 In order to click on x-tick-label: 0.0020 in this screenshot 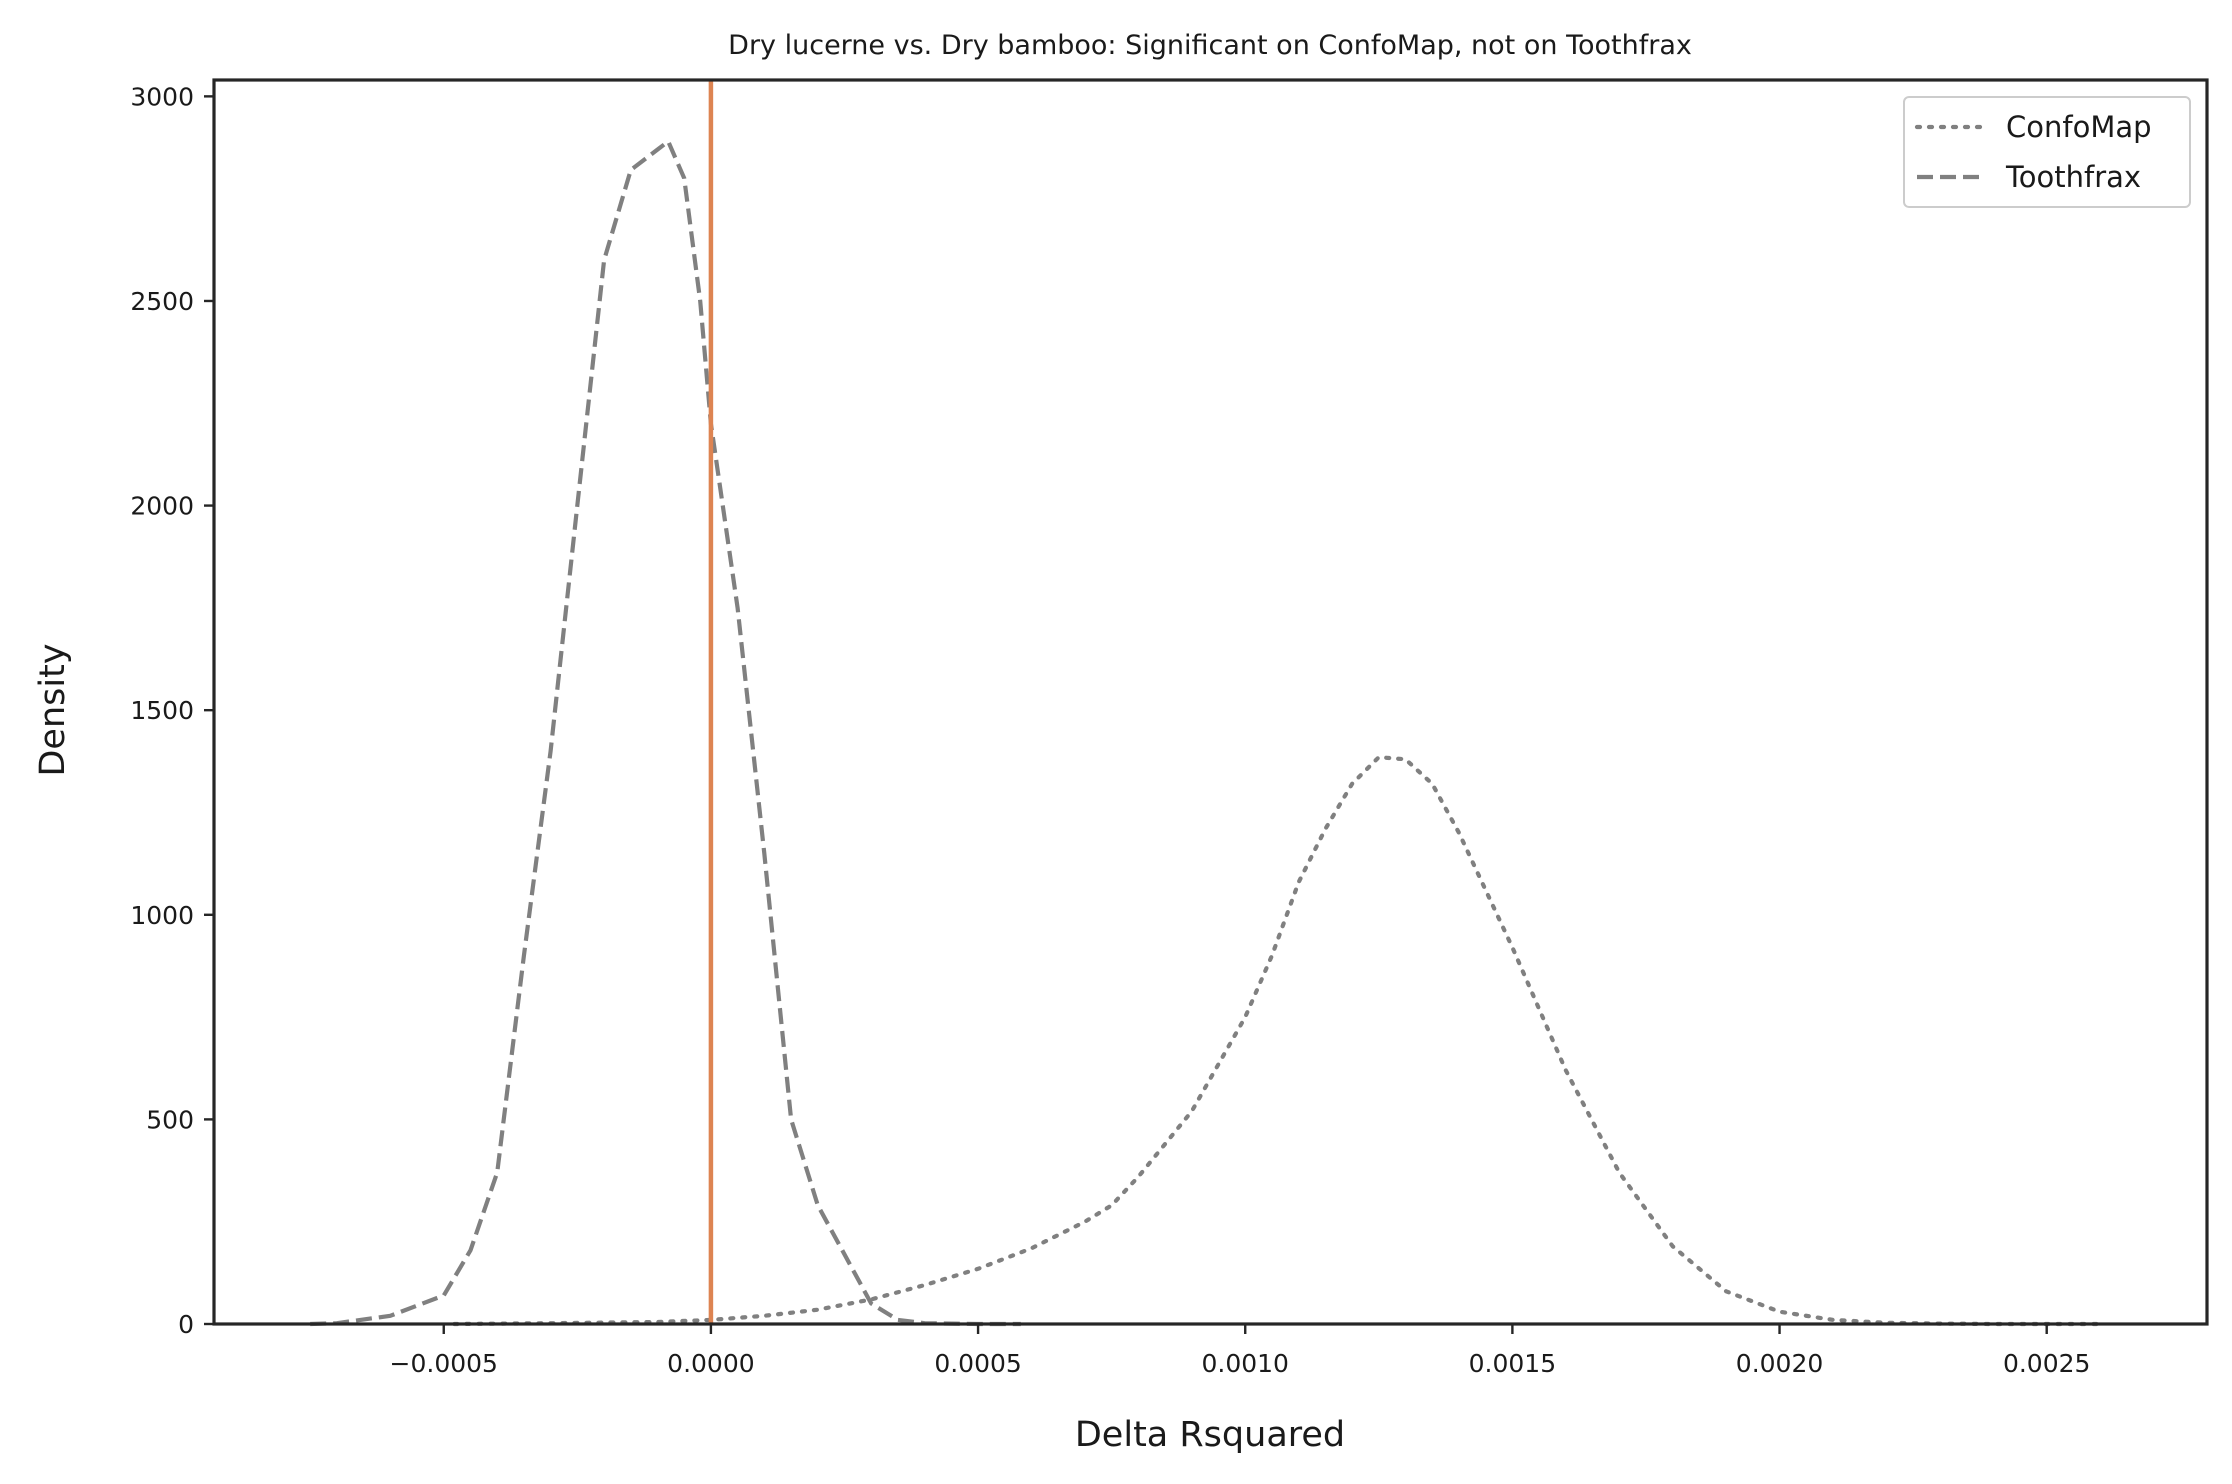, I will do `click(1779, 1363)`.